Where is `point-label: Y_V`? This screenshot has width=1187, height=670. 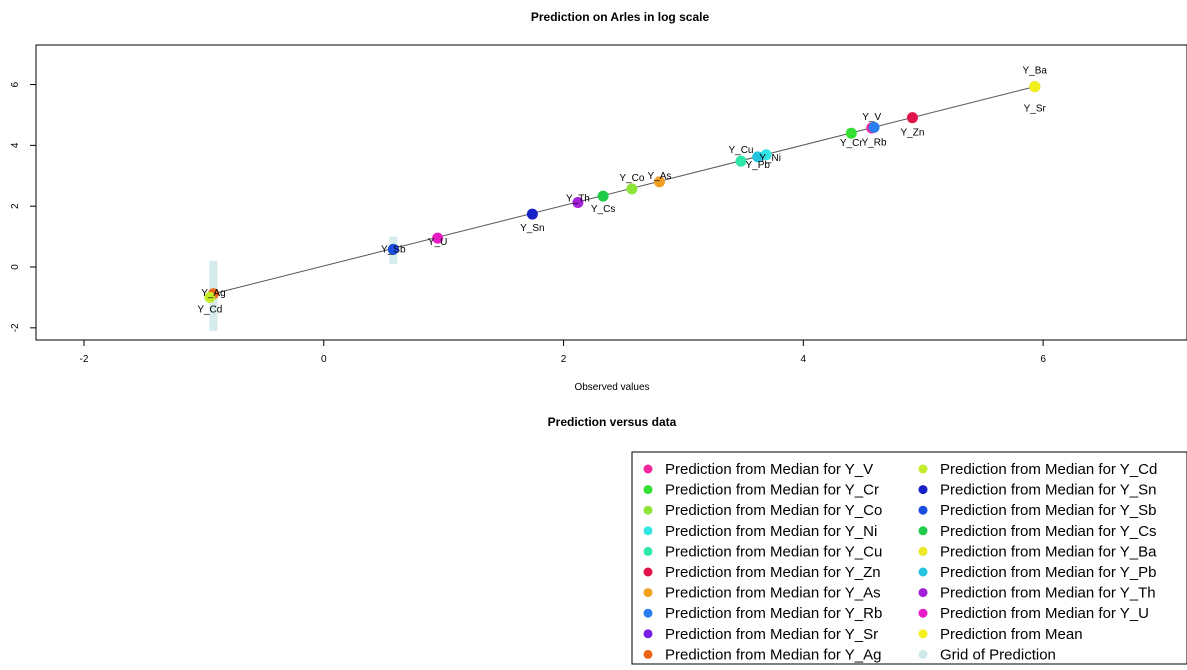
point-label: Y_V is located at coordinates (871, 117).